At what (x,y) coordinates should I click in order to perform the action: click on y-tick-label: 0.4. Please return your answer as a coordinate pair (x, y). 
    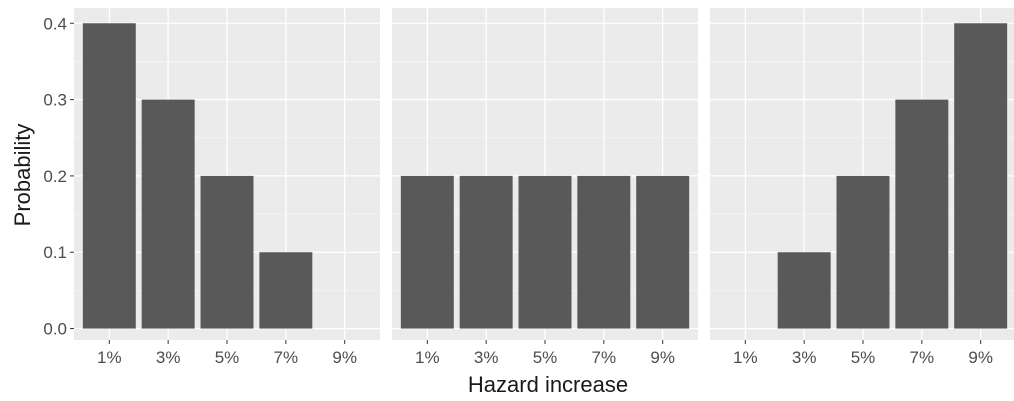
    Looking at the image, I should click on (55, 23).